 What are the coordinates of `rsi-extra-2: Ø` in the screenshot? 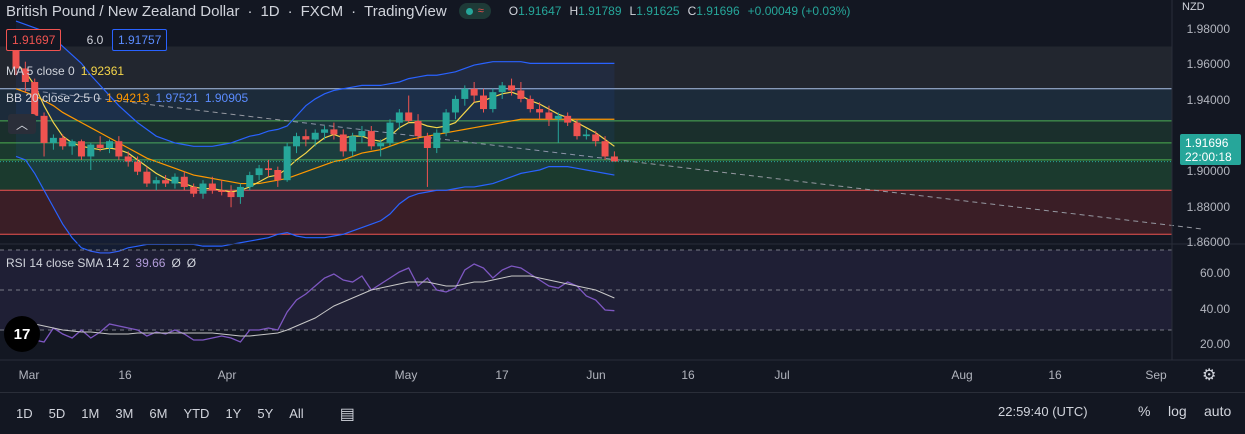 It's located at (191, 263).